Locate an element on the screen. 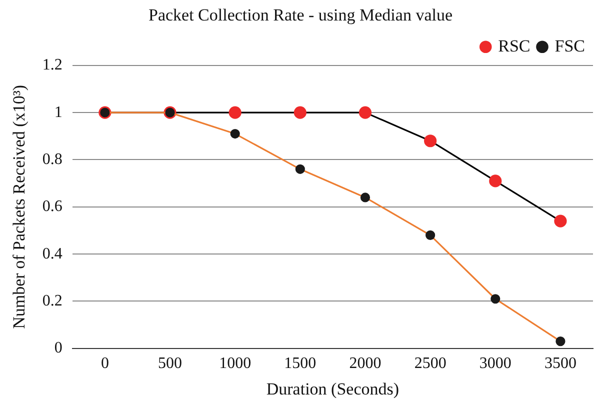 The height and width of the screenshot is (404, 607). x-tick-label: 3000 is located at coordinates (495, 363).